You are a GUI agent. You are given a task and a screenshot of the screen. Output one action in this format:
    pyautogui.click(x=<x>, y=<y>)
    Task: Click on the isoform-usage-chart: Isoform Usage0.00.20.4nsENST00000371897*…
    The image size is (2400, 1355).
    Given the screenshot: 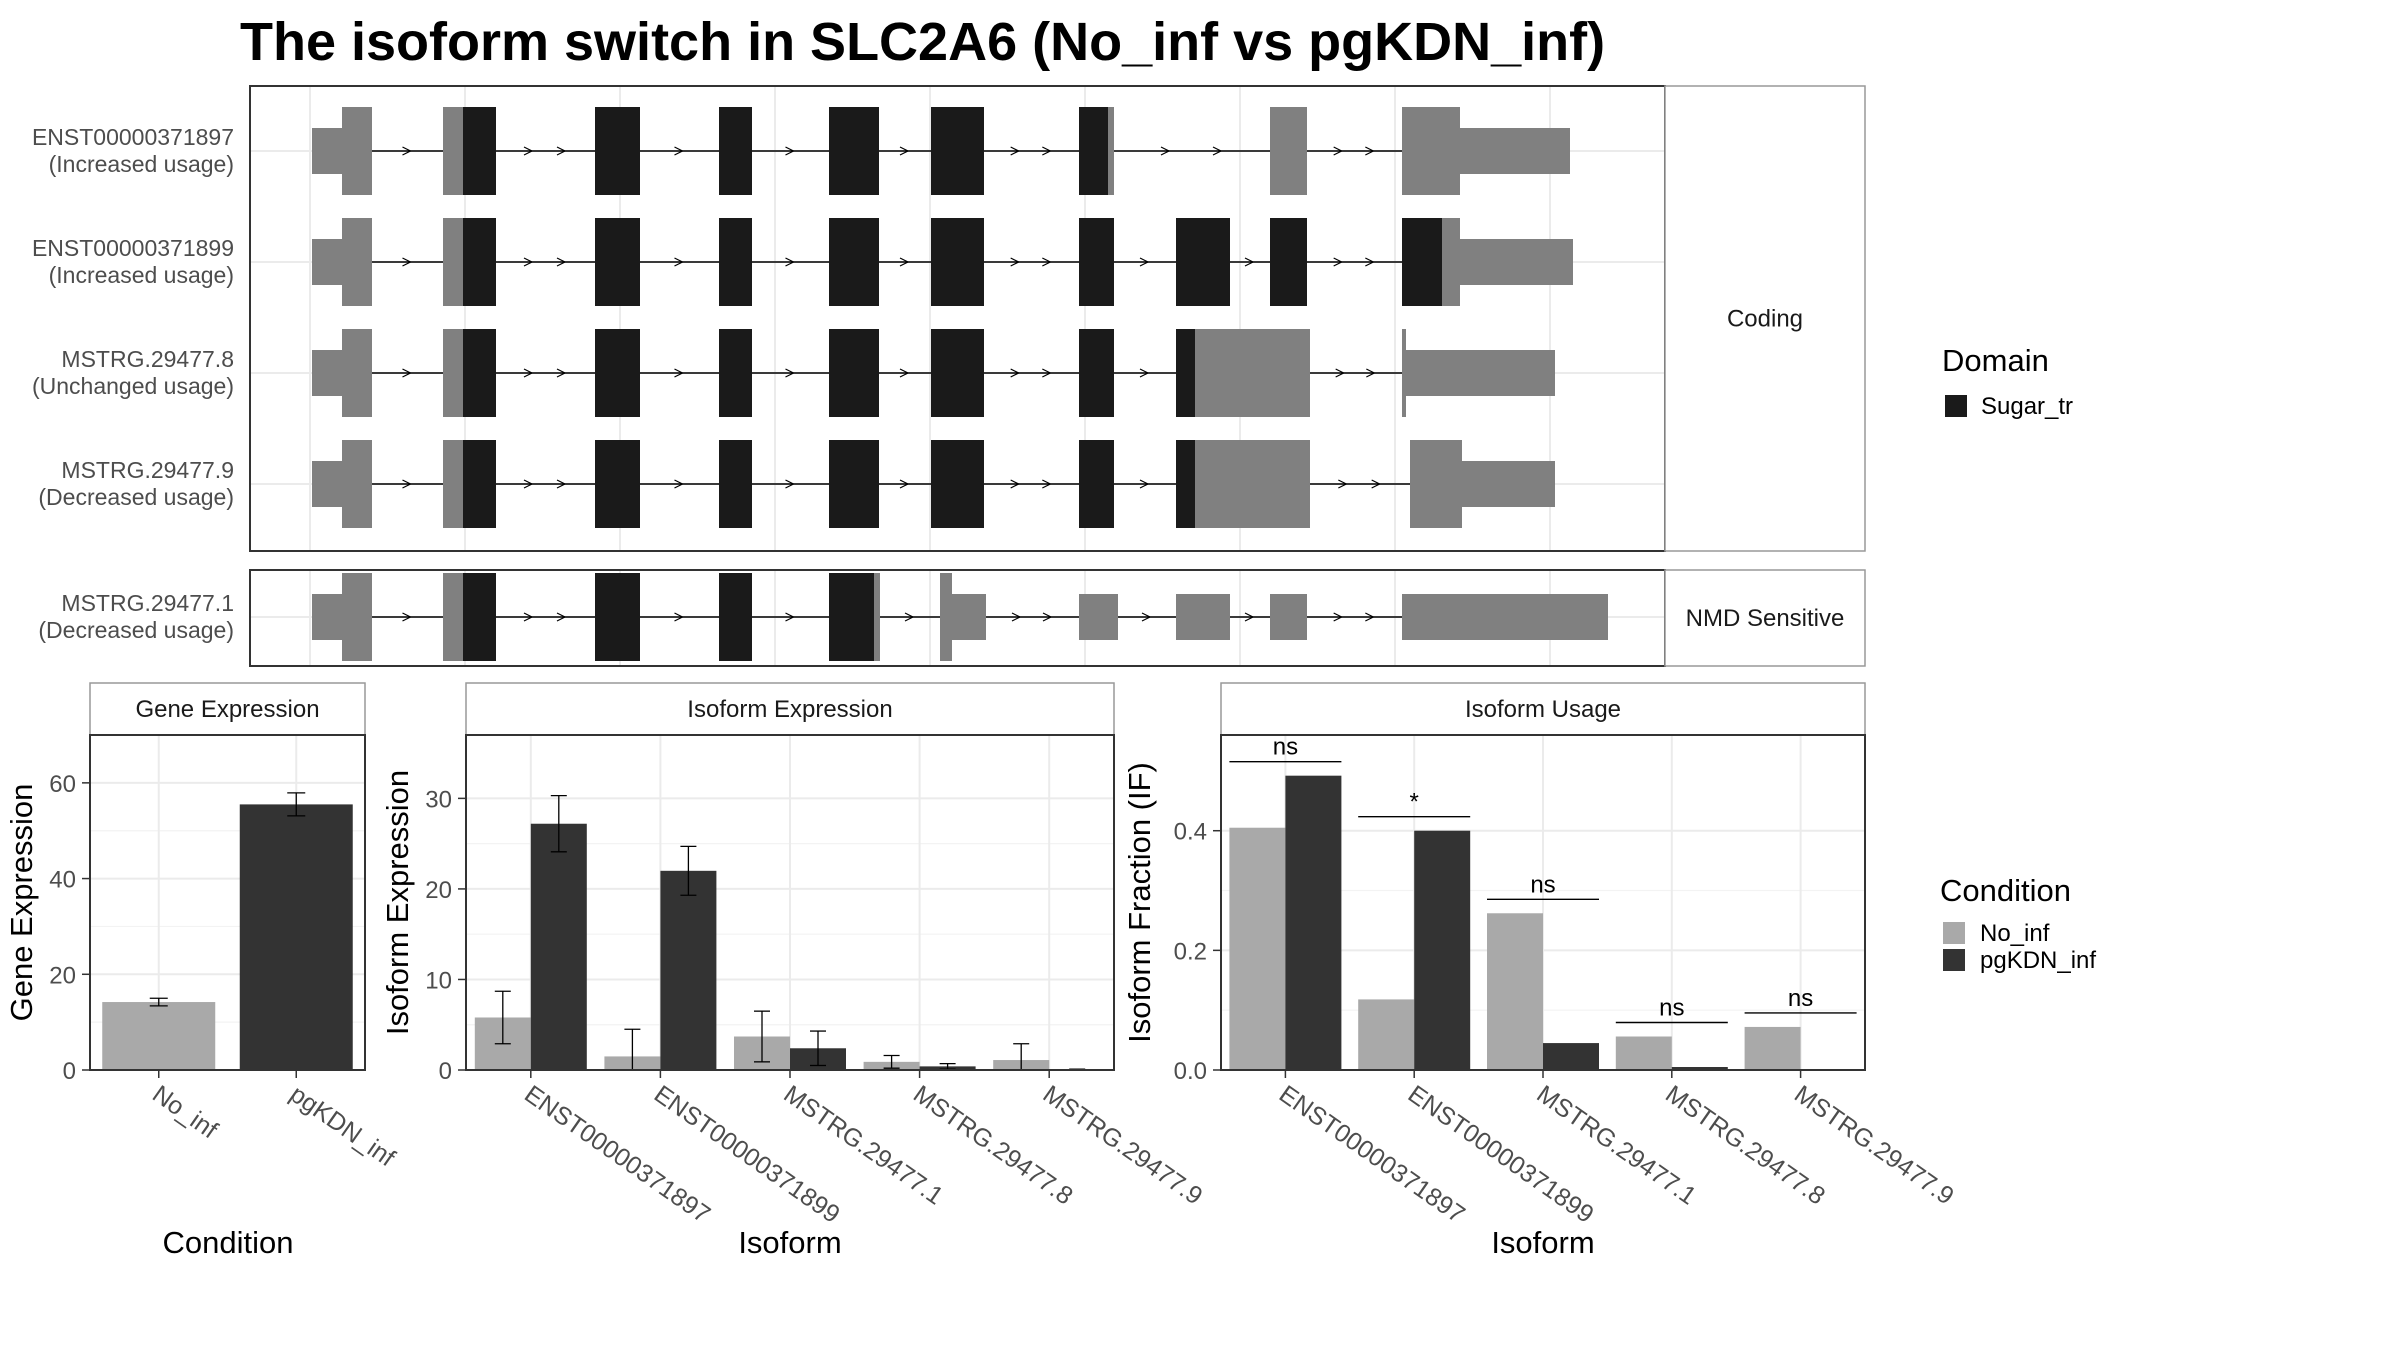 What is the action you would take?
    pyautogui.click(x=1540, y=971)
    